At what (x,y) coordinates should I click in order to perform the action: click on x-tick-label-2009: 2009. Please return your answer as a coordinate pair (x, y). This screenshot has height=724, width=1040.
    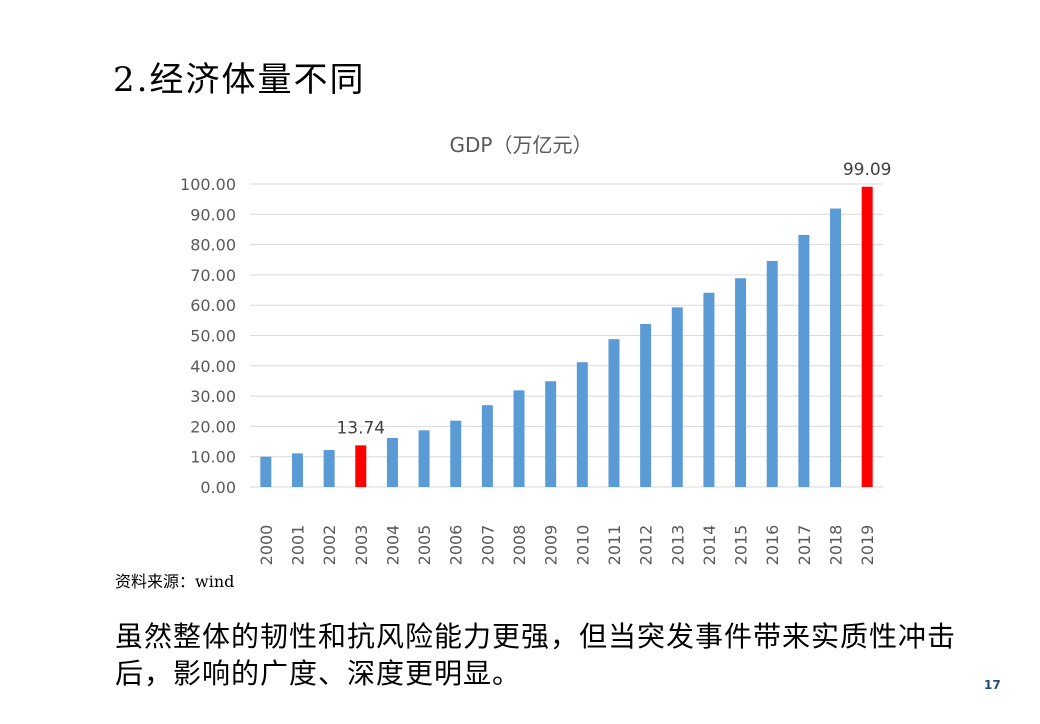
    Looking at the image, I should click on (551, 545).